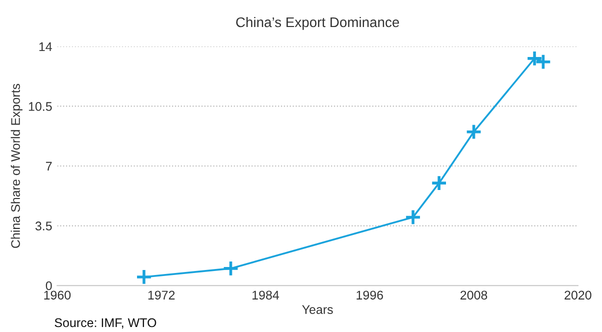  I want to click on x-tick-label: 1996, so click(369, 295).